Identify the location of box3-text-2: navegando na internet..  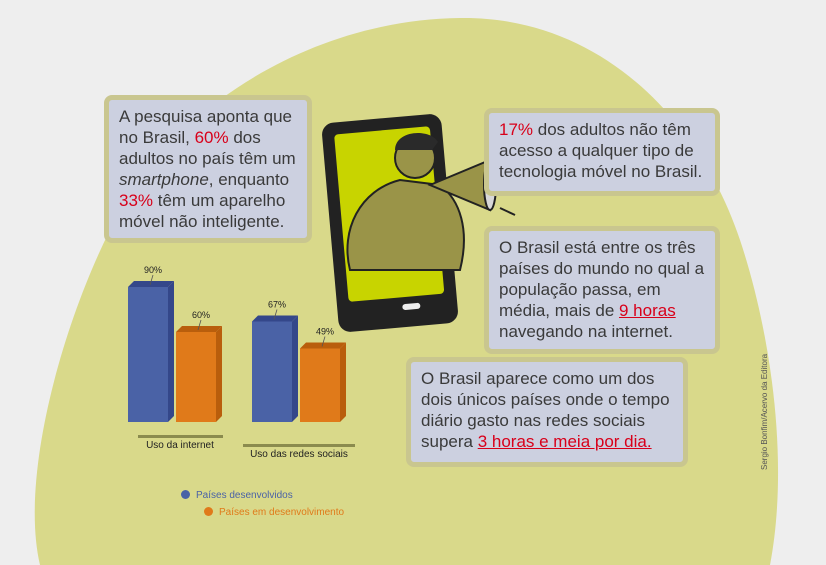
(586, 331).